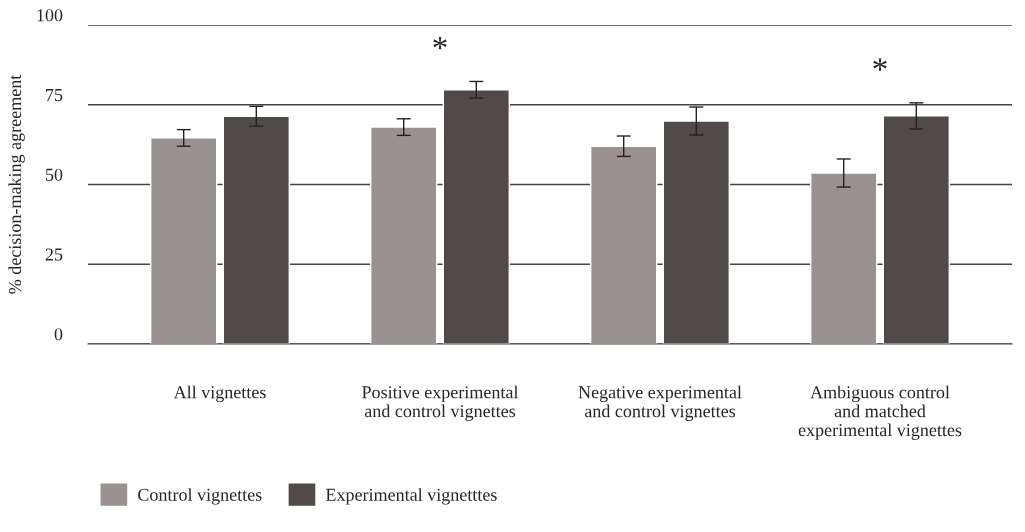  What do you see at coordinates (219, 394) in the screenshot?
I see `x-tick-label: All vignettes` at bounding box center [219, 394].